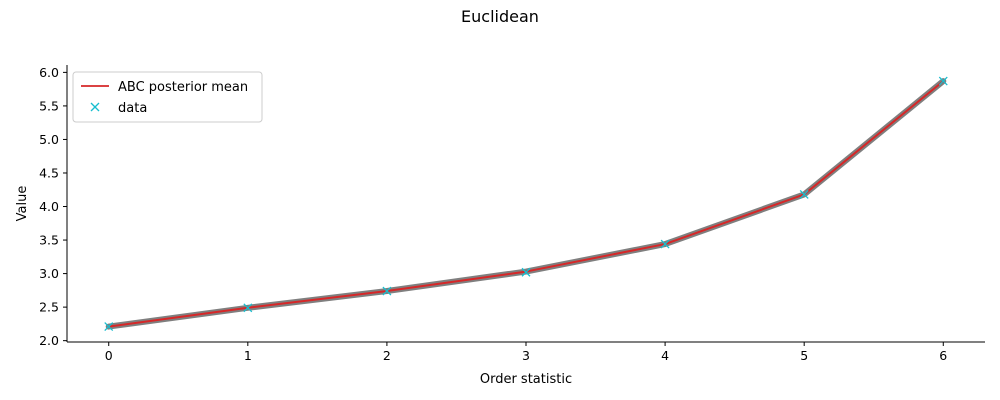 The width and height of the screenshot is (1000, 400). What do you see at coordinates (665, 355) in the screenshot?
I see `x-tick-label: 4` at bounding box center [665, 355].